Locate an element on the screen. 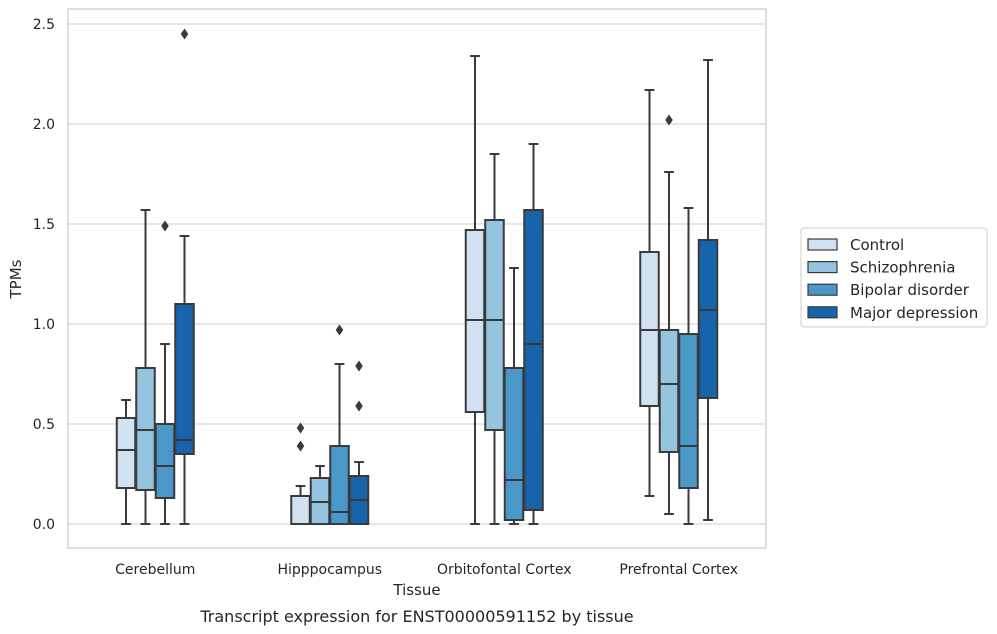  x-tick-label: Orbitofontal Cortex is located at coordinates (504, 570).